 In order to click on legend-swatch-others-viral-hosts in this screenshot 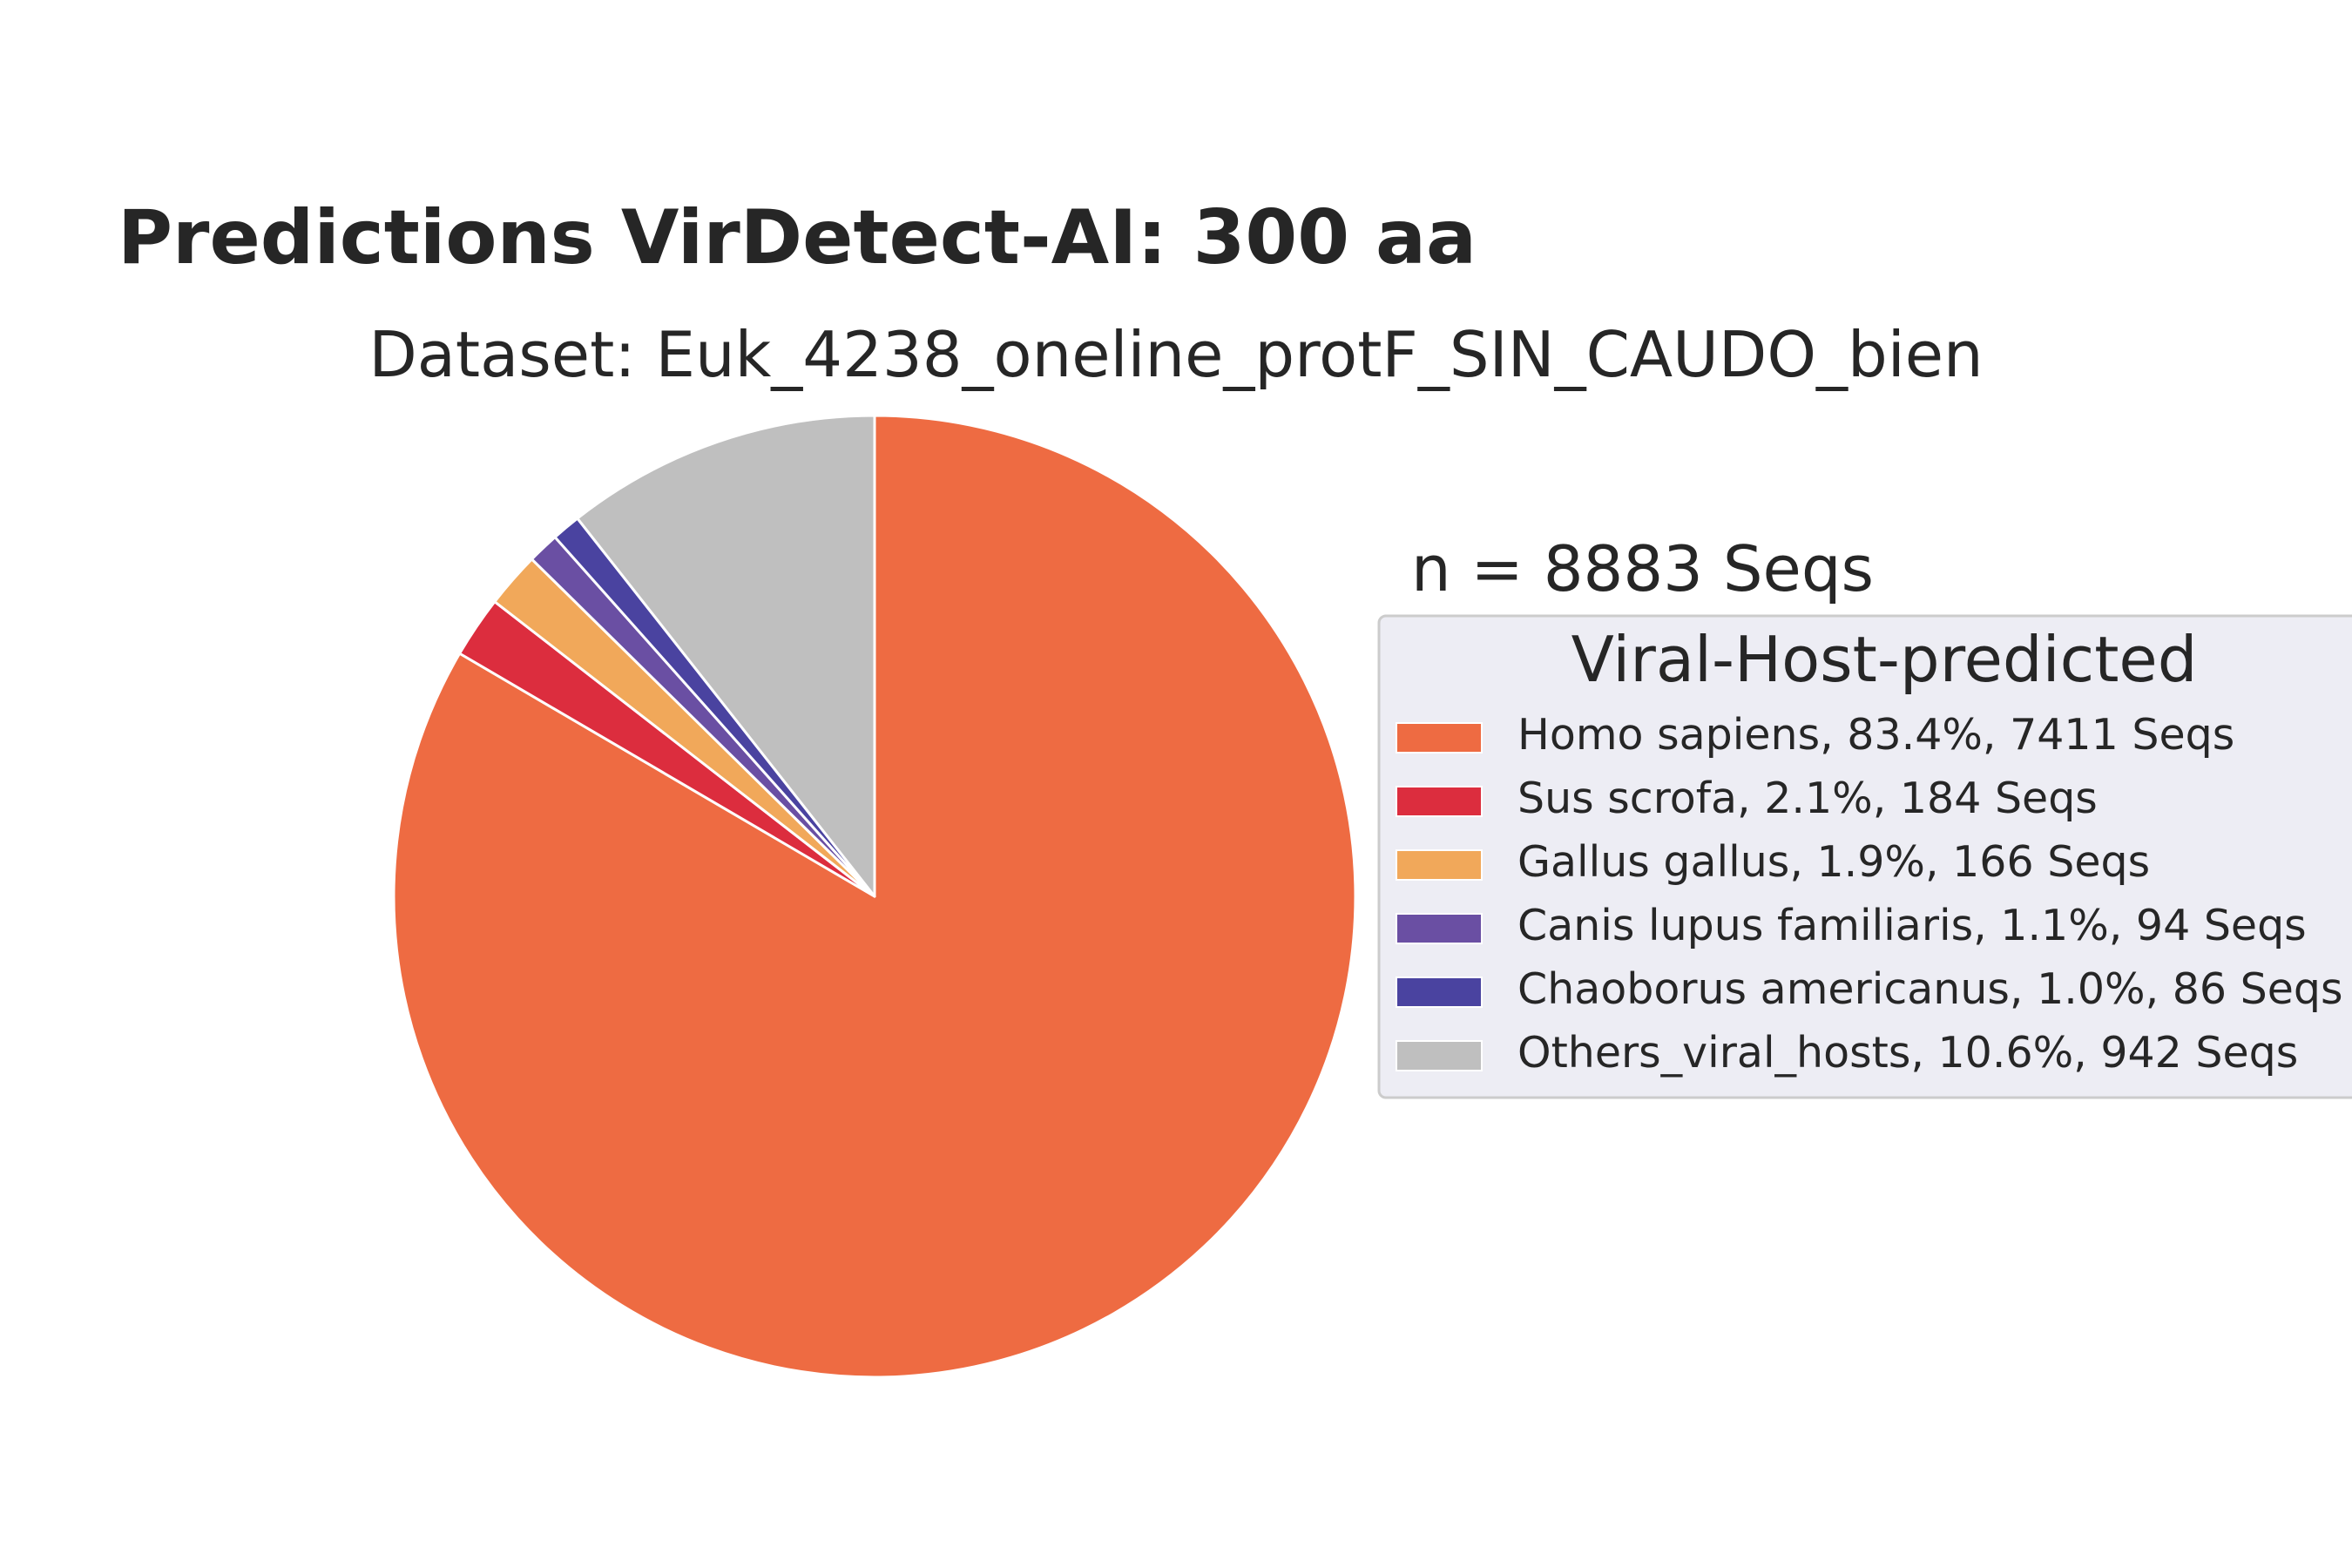, I will do `click(1439, 1055)`.